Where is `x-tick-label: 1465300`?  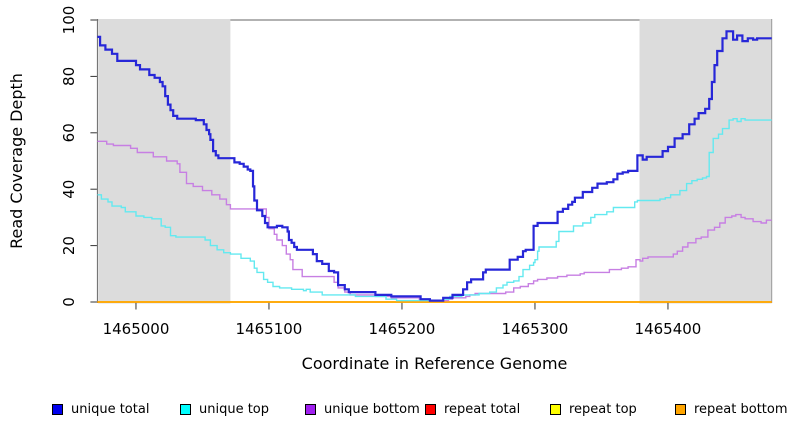
x-tick-label: 1465300 is located at coordinates (535, 329).